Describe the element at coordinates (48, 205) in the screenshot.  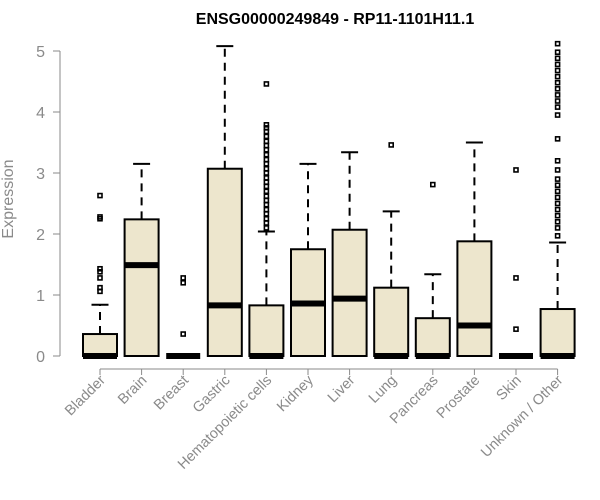
I see `y-axis: 0 1 2 3 4 5` at that location.